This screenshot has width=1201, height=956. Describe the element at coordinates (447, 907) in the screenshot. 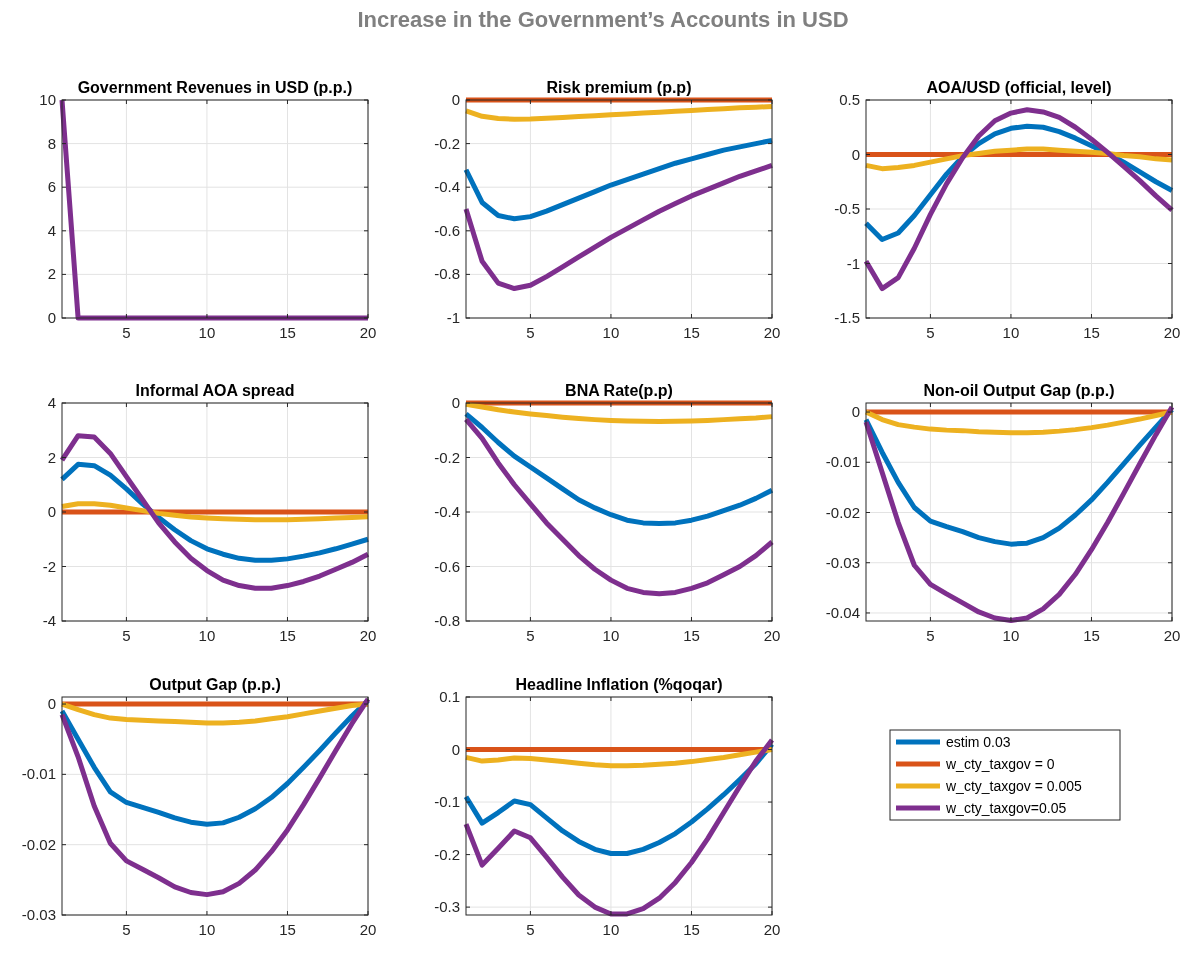

I see `y-tick-label: -0.3` at that location.